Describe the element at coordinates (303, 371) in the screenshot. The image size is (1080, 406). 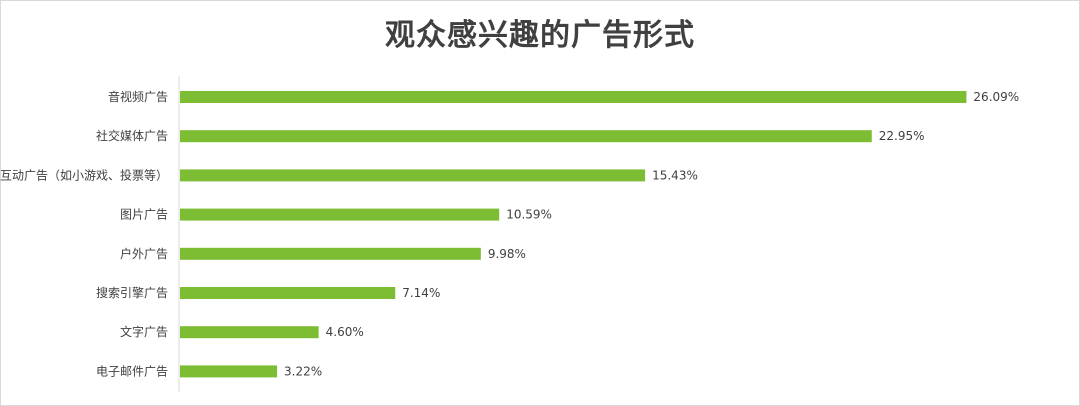
I see `data-label: 3.22%` at that location.